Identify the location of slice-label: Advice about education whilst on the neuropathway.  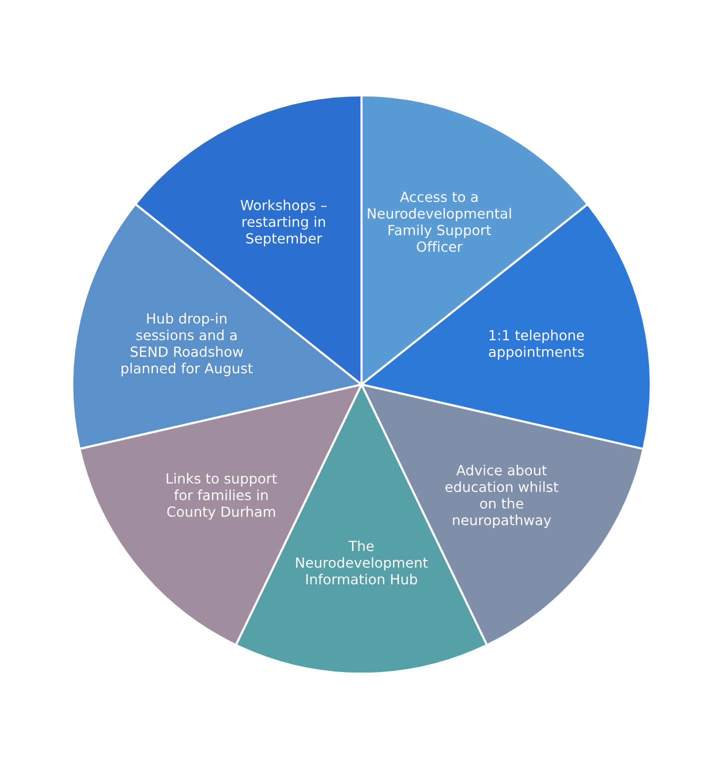
(501, 496).